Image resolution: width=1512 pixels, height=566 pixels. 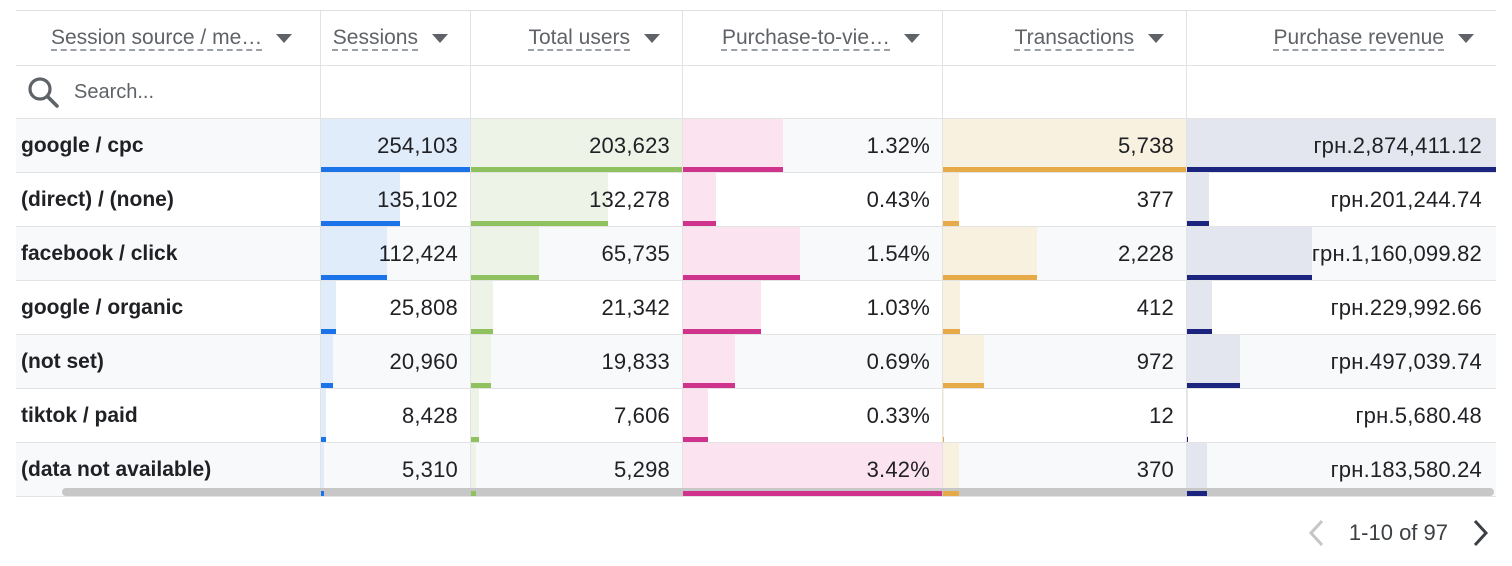 What do you see at coordinates (99, 253) in the screenshot?
I see `source-medium-value: facebook / click` at bounding box center [99, 253].